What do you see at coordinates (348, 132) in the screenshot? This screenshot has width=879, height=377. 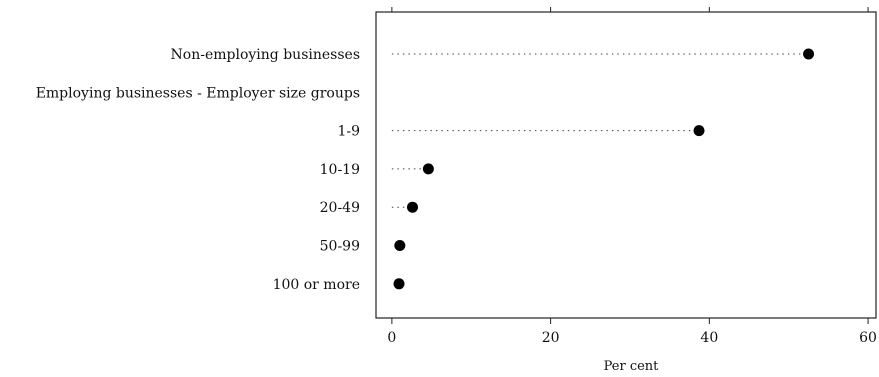 I see `category-label: 1-9` at bounding box center [348, 132].